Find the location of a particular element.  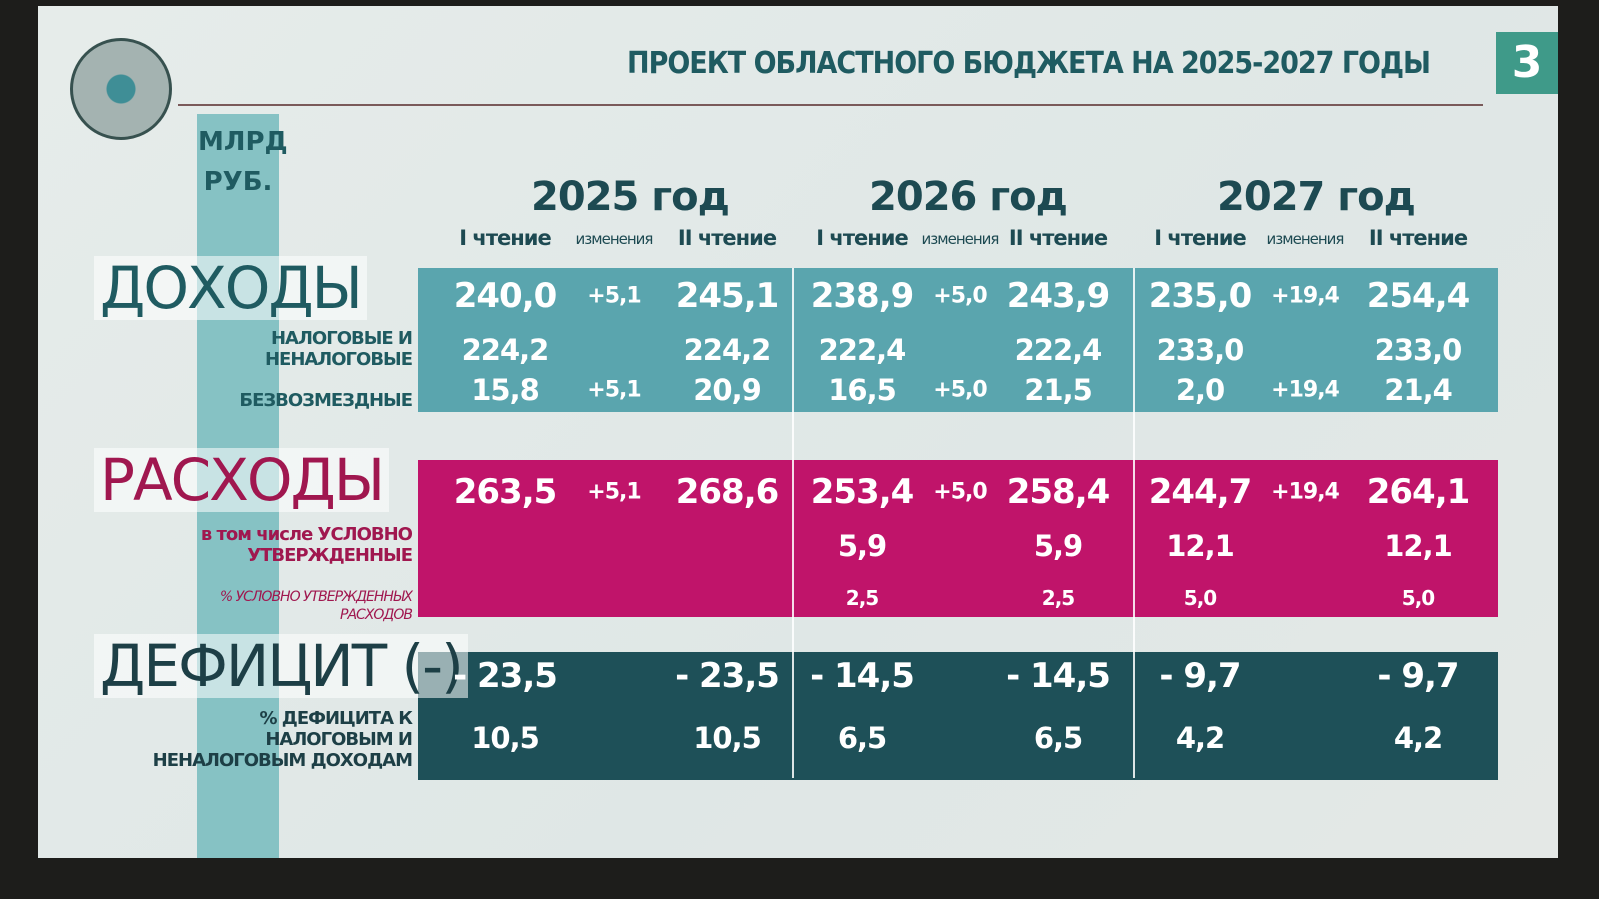

table-cell: 15,8 is located at coordinates (505, 390).